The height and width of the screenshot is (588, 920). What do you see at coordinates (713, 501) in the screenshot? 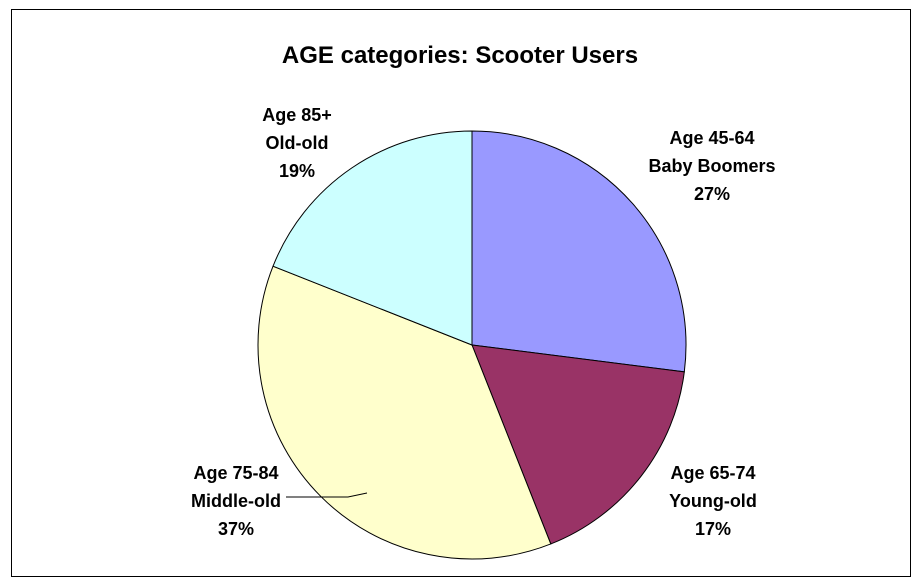
I see `slice-label-young-old: Age 65-74 Young-old 17%` at bounding box center [713, 501].